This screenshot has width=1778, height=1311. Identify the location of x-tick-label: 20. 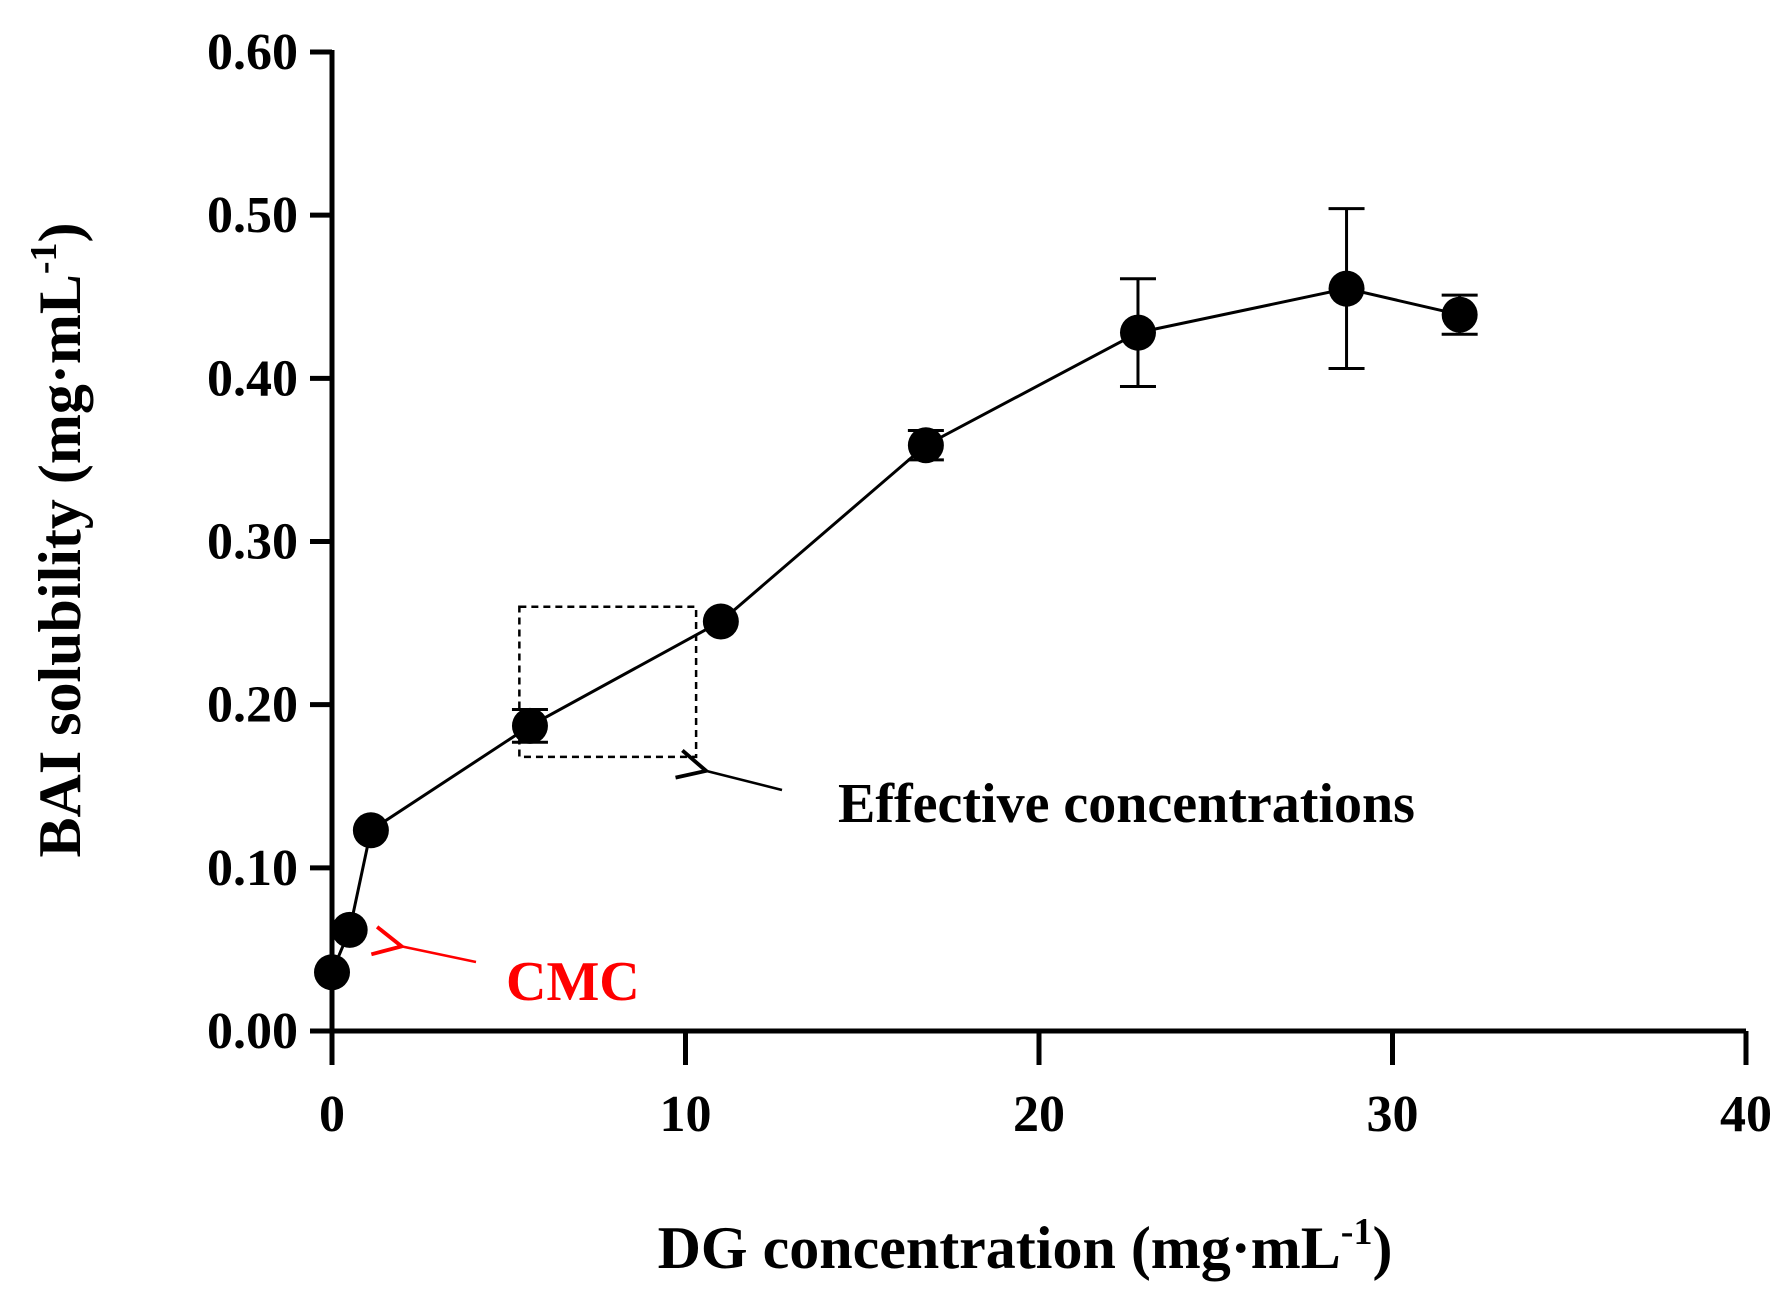
(1039, 1114).